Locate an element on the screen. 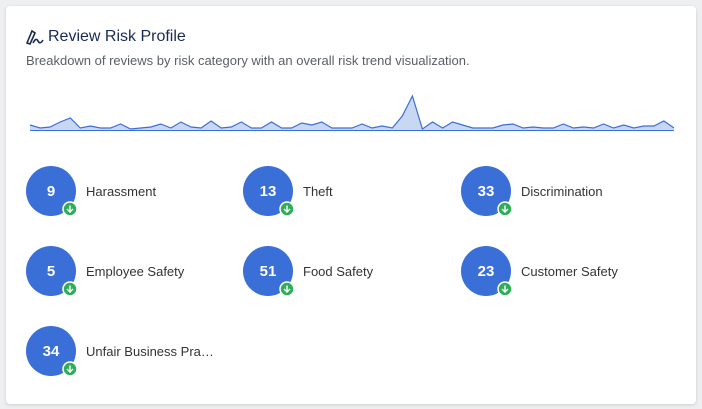  risk-item: 51 Food Safety is located at coordinates (308, 271).